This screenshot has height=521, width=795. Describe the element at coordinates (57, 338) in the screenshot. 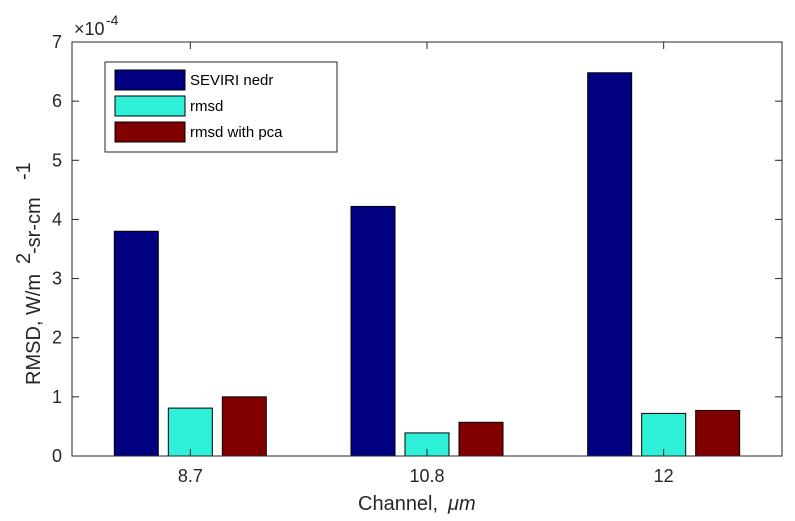

I see `y-tick-label: 2` at that location.